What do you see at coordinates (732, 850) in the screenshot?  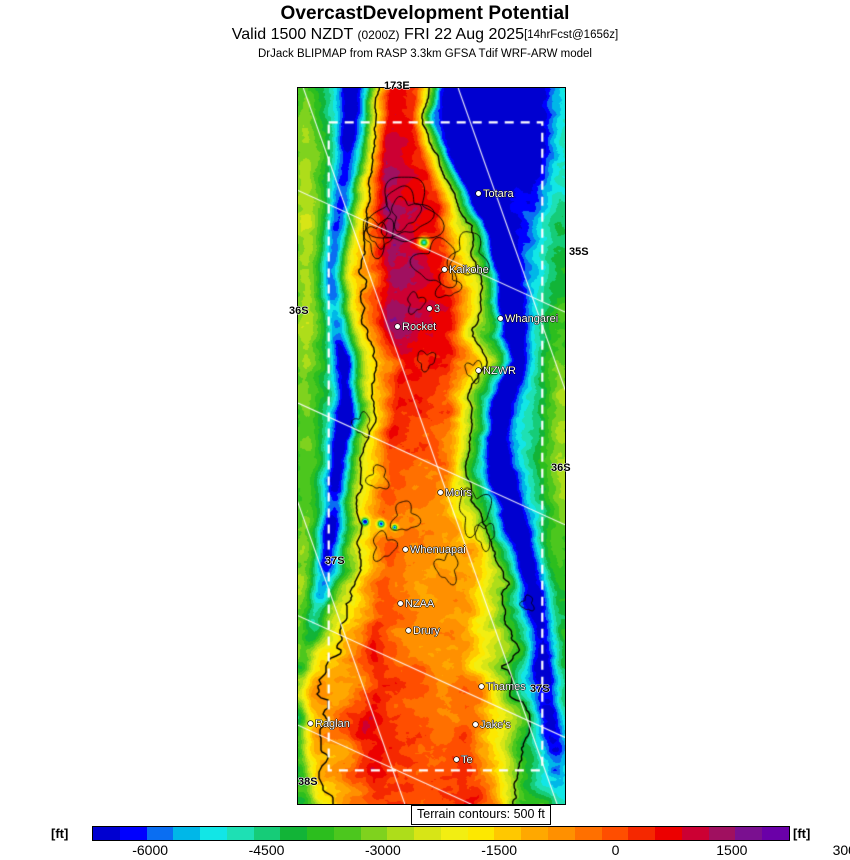 I see `colorbar-tick: 1500` at bounding box center [732, 850].